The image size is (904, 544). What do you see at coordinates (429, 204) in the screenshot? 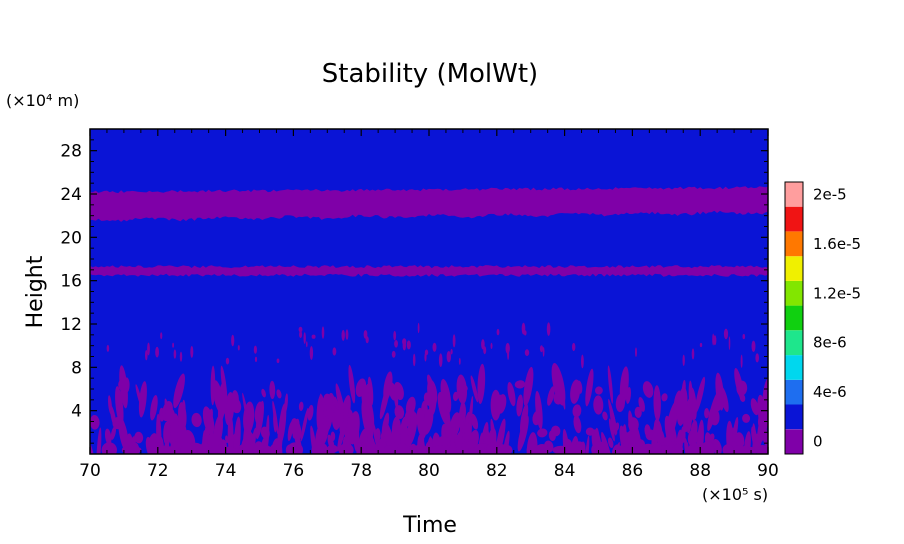
I see `upper-zero-band` at bounding box center [429, 204].